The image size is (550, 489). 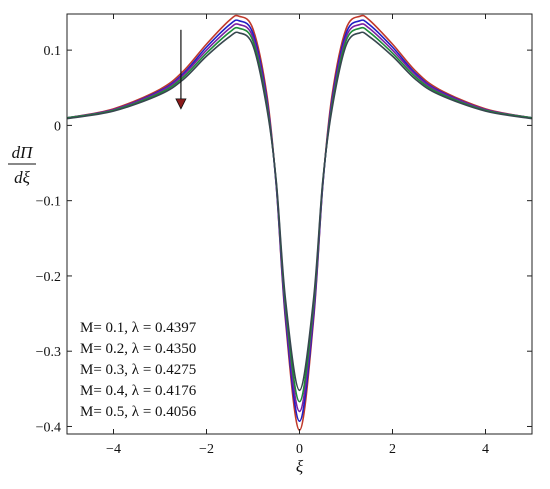 What do you see at coordinates (181, 104) in the screenshot?
I see `annotation-arrow-head` at bounding box center [181, 104].